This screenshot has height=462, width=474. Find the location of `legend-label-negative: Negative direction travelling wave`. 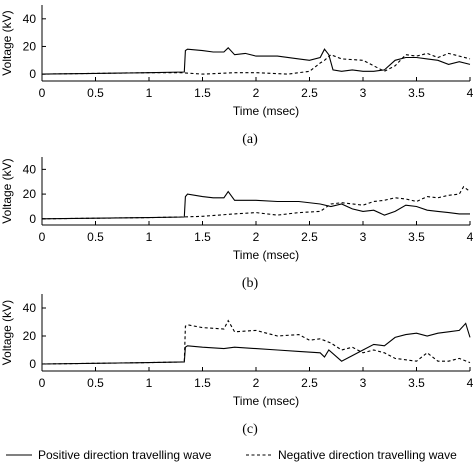

legend-label-negative: Negative direction travelling wave is located at coordinates (367, 455).